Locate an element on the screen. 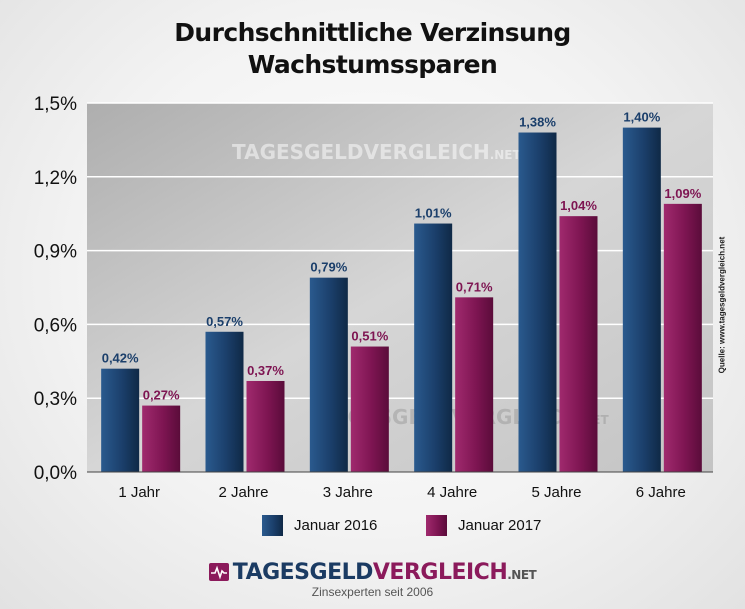  data-label-series1: 0,57% is located at coordinates (224, 321).